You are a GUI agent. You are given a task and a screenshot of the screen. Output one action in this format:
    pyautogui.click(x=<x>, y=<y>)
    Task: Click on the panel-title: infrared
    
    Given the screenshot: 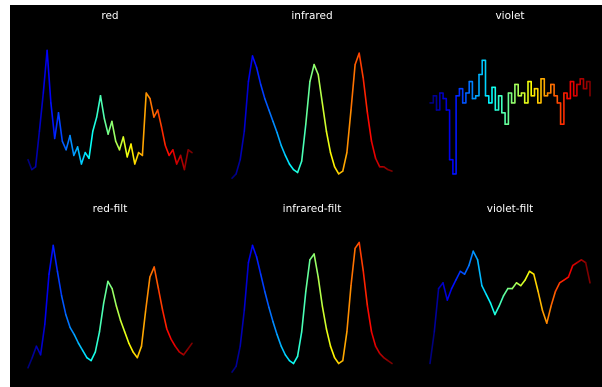 What is the action you would take?
    pyautogui.click(x=311, y=16)
    